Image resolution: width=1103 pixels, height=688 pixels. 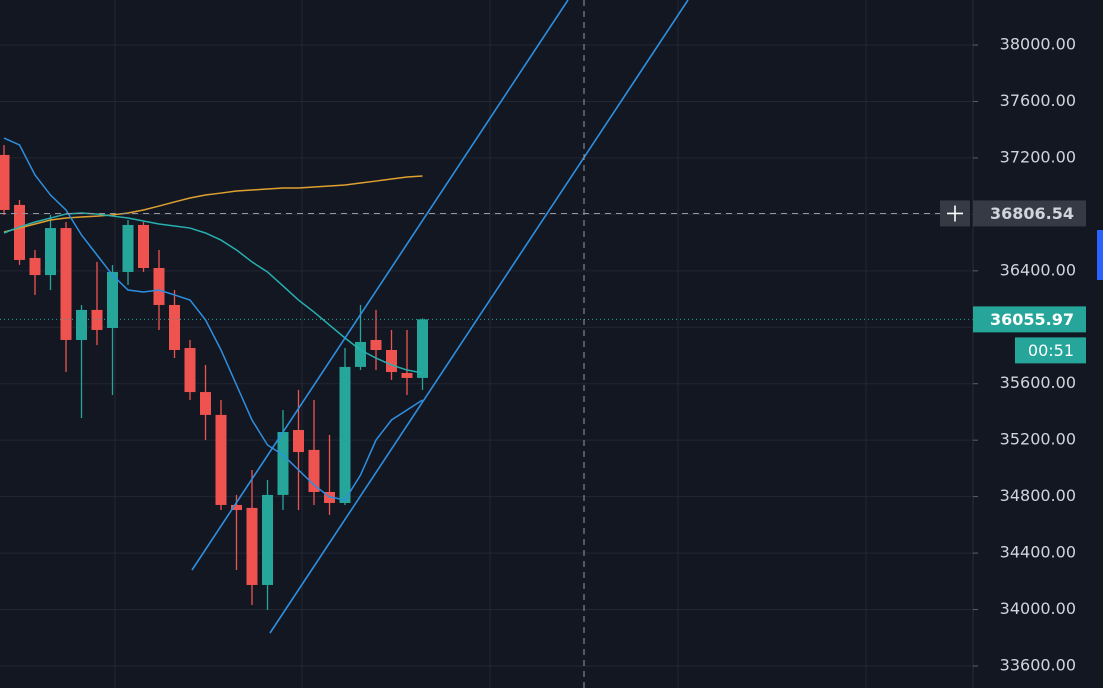 I want to click on y-tick-label: 38000.00, so click(x=1038, y=44).